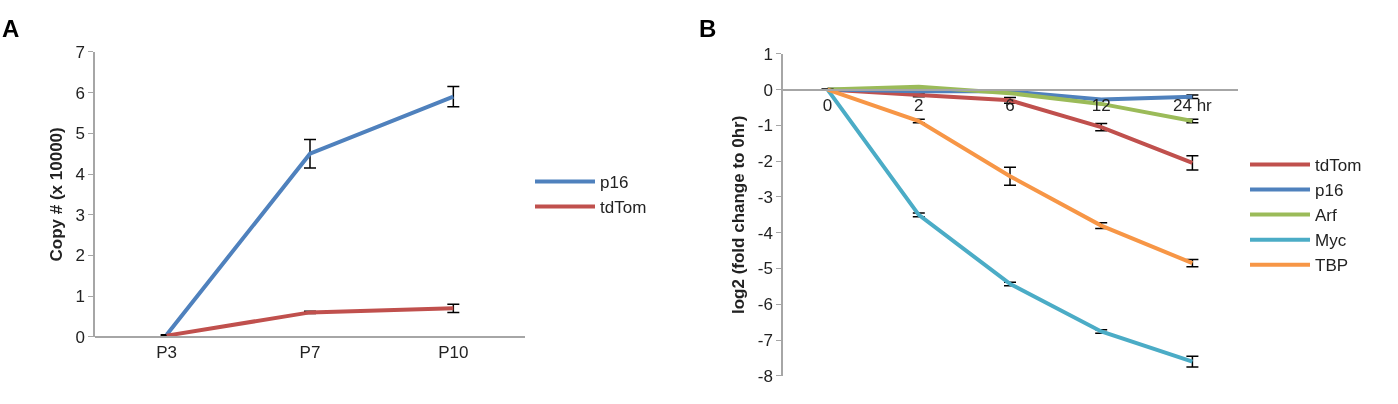  Describe the element at coordinates (80, 215) in the screenshot. I see `y-tick-label: 3` at that location.